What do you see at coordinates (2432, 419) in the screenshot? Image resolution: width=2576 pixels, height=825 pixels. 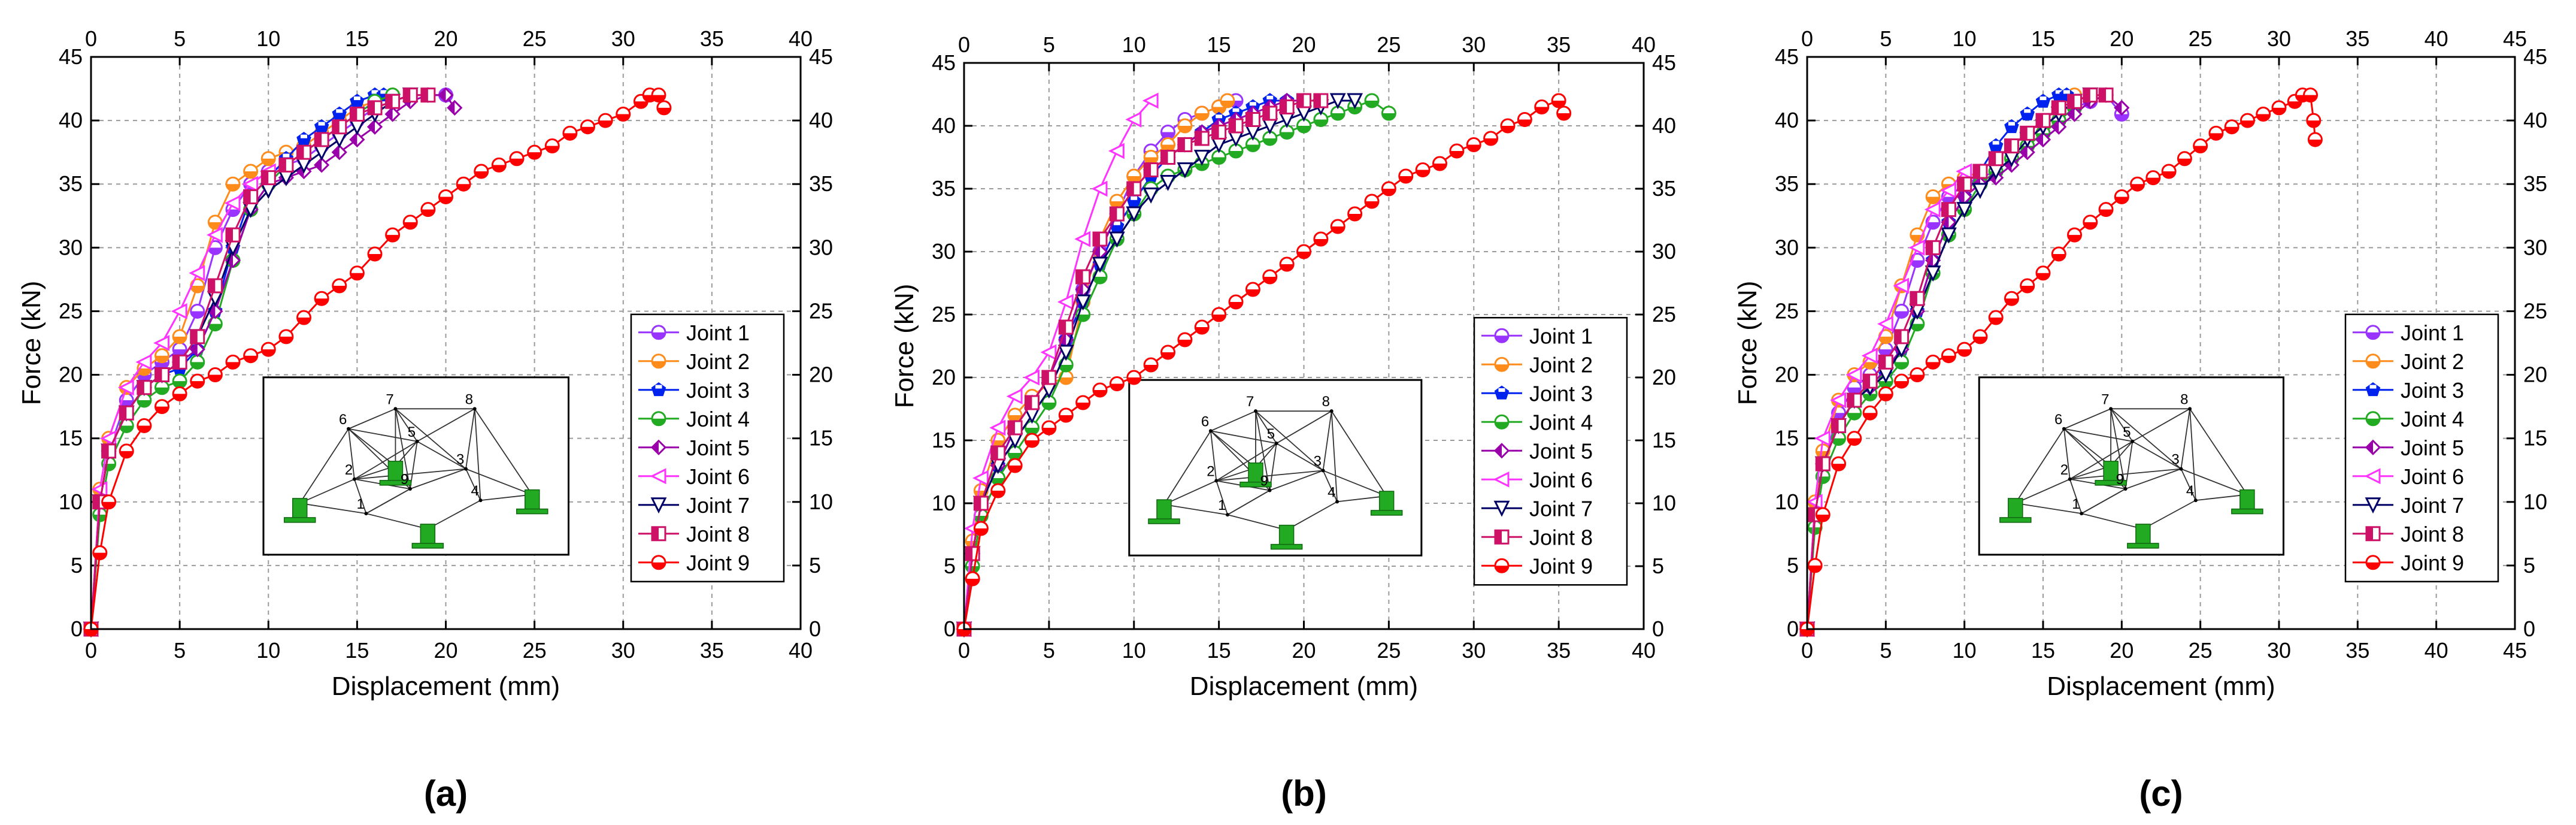 I see `legend-label: Joint 4` at bounding box center [2432, 419].